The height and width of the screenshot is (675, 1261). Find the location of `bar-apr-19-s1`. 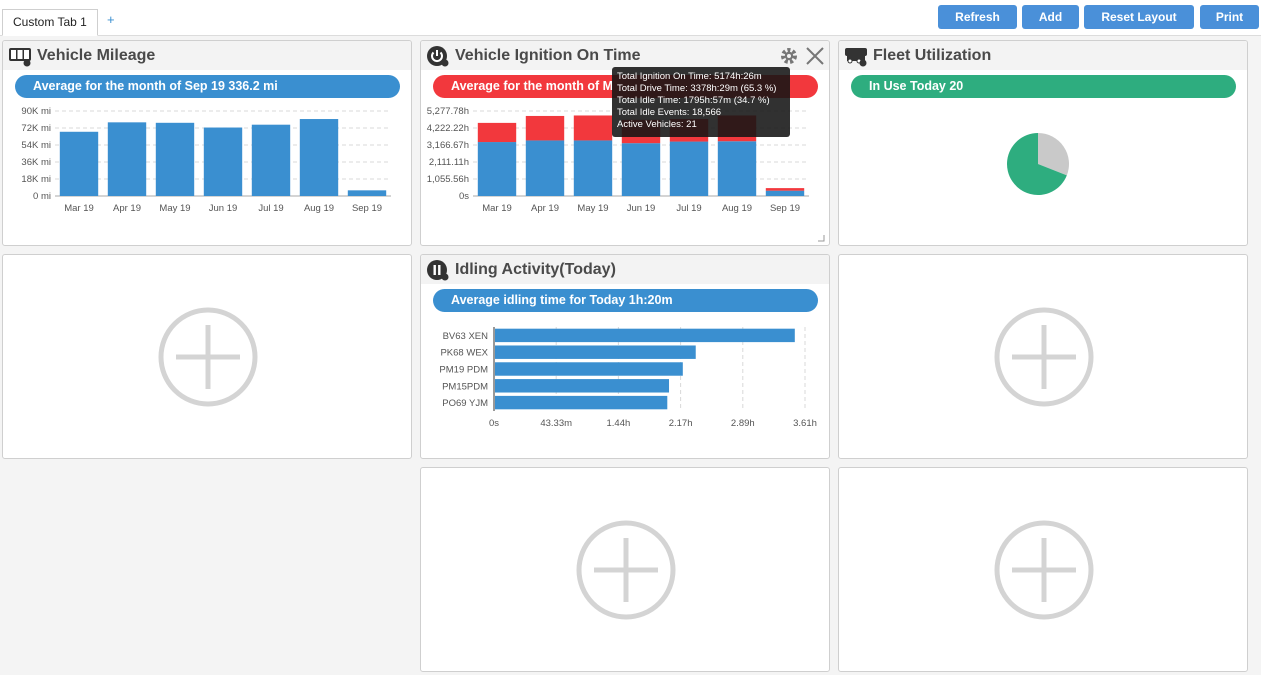

bar-apr-19-s1 is located at coordinates (545, 128).